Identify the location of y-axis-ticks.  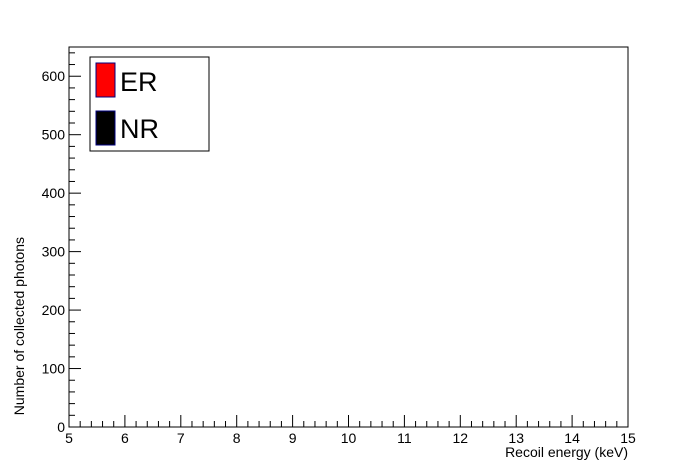
(75, 240).